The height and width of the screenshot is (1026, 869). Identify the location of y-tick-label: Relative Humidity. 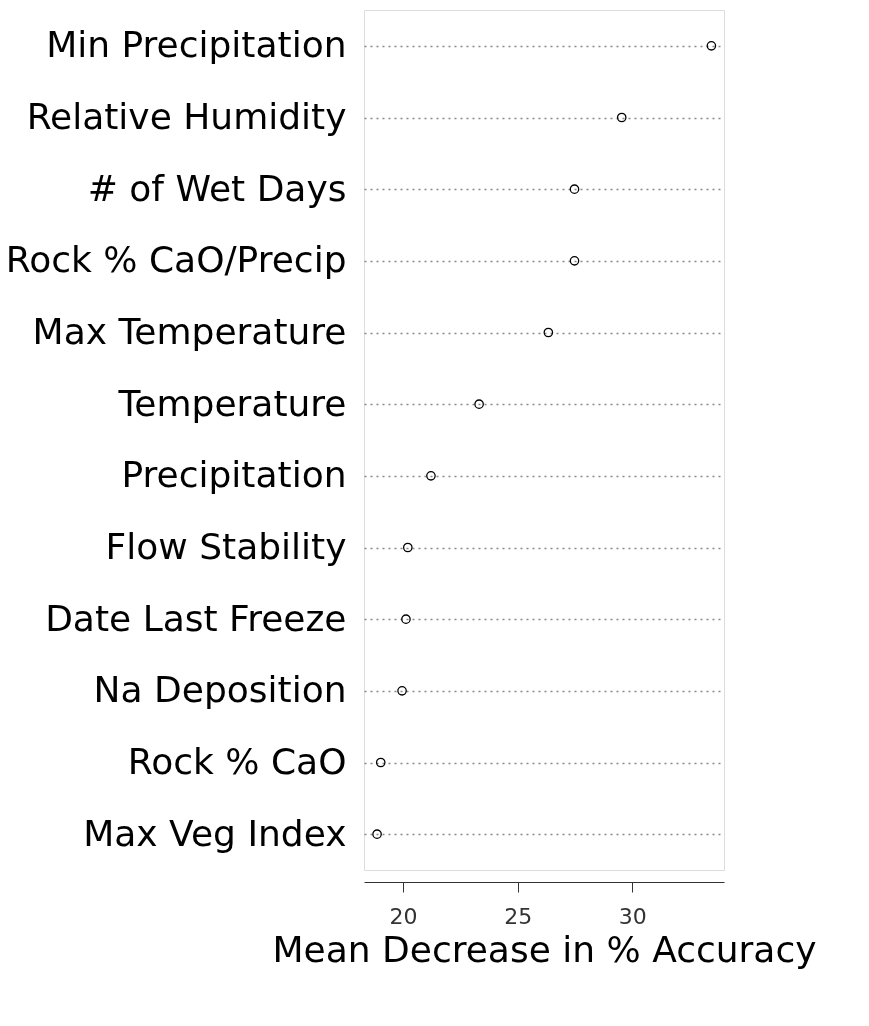
(186, 116).